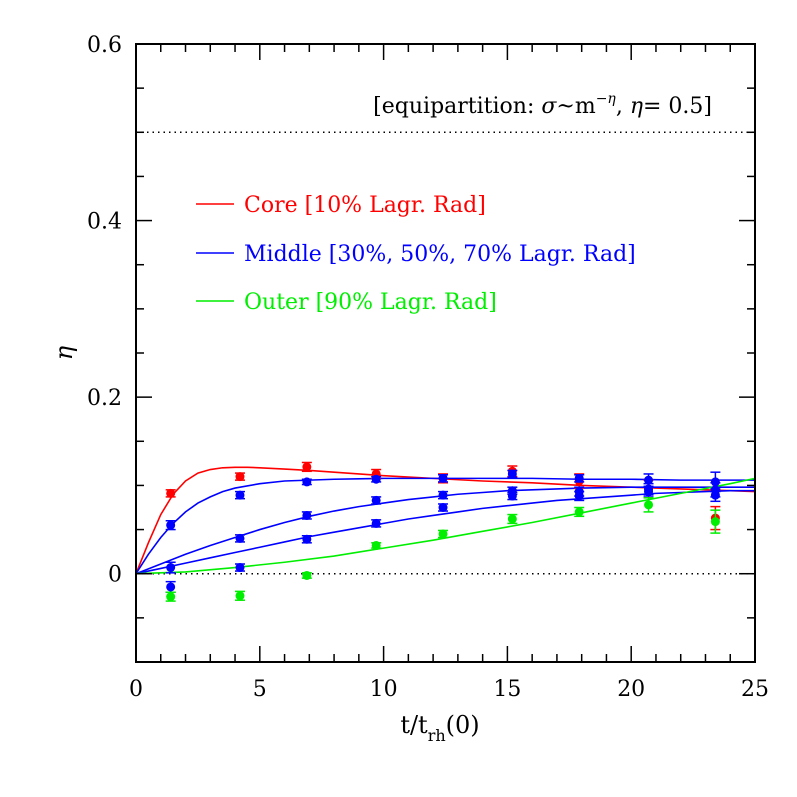 The width and height of the screenshot is (797, 797). I want to click on series-2-curve, so click(445, 530).